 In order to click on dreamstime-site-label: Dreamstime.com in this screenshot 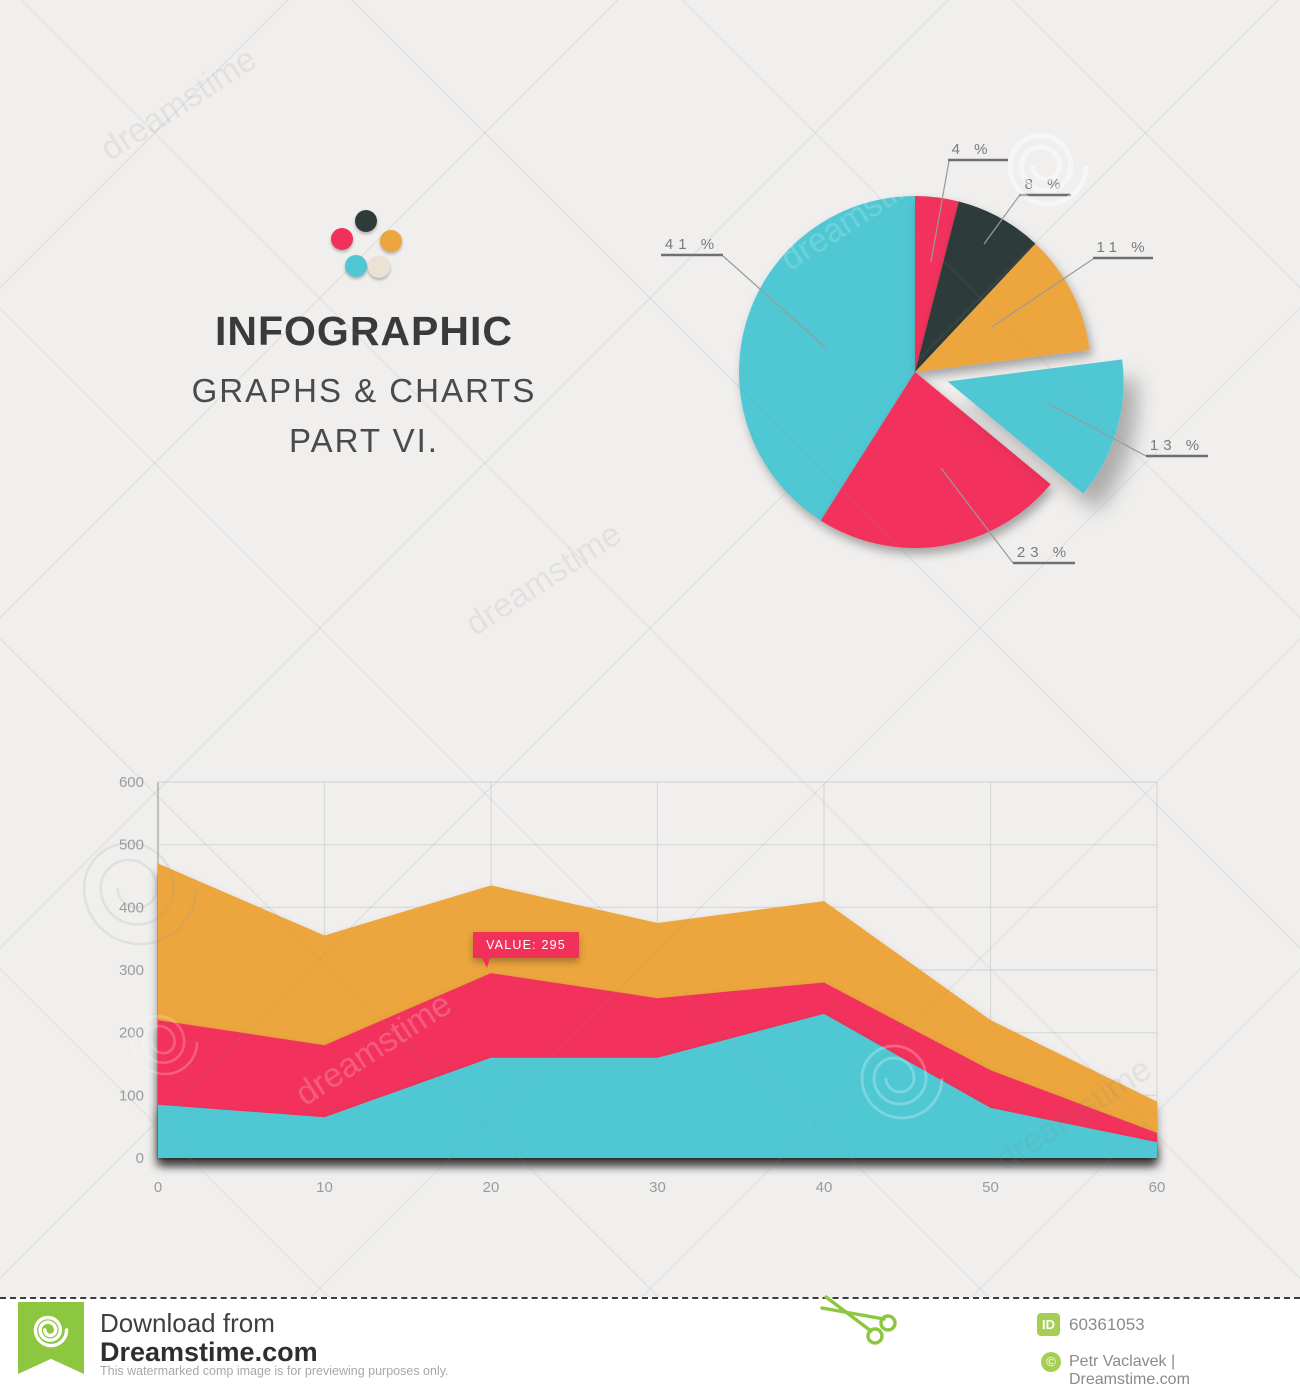, I will do `click(209, 1352)`.